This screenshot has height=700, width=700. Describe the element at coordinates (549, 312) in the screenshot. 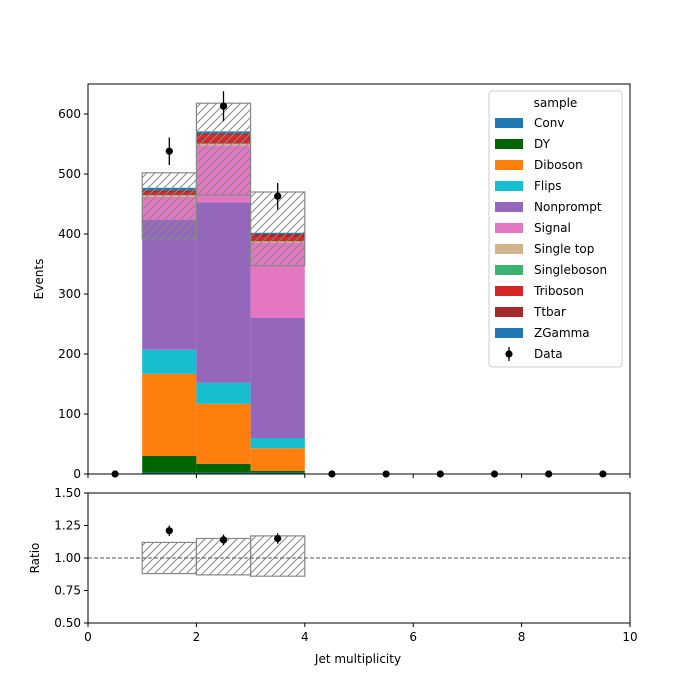

I see `legend-label-ttbar: Ttbar` at that location.